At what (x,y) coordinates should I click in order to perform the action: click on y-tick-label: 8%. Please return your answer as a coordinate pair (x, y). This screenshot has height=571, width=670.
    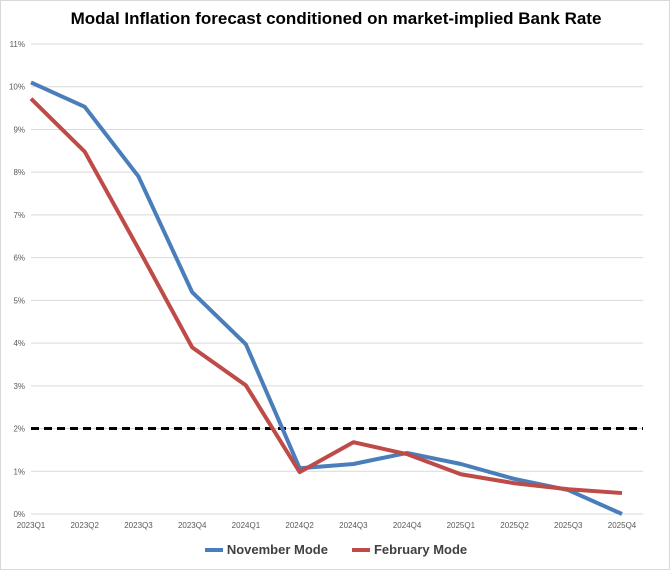
    Looking at the image, I should click on (19, 172).